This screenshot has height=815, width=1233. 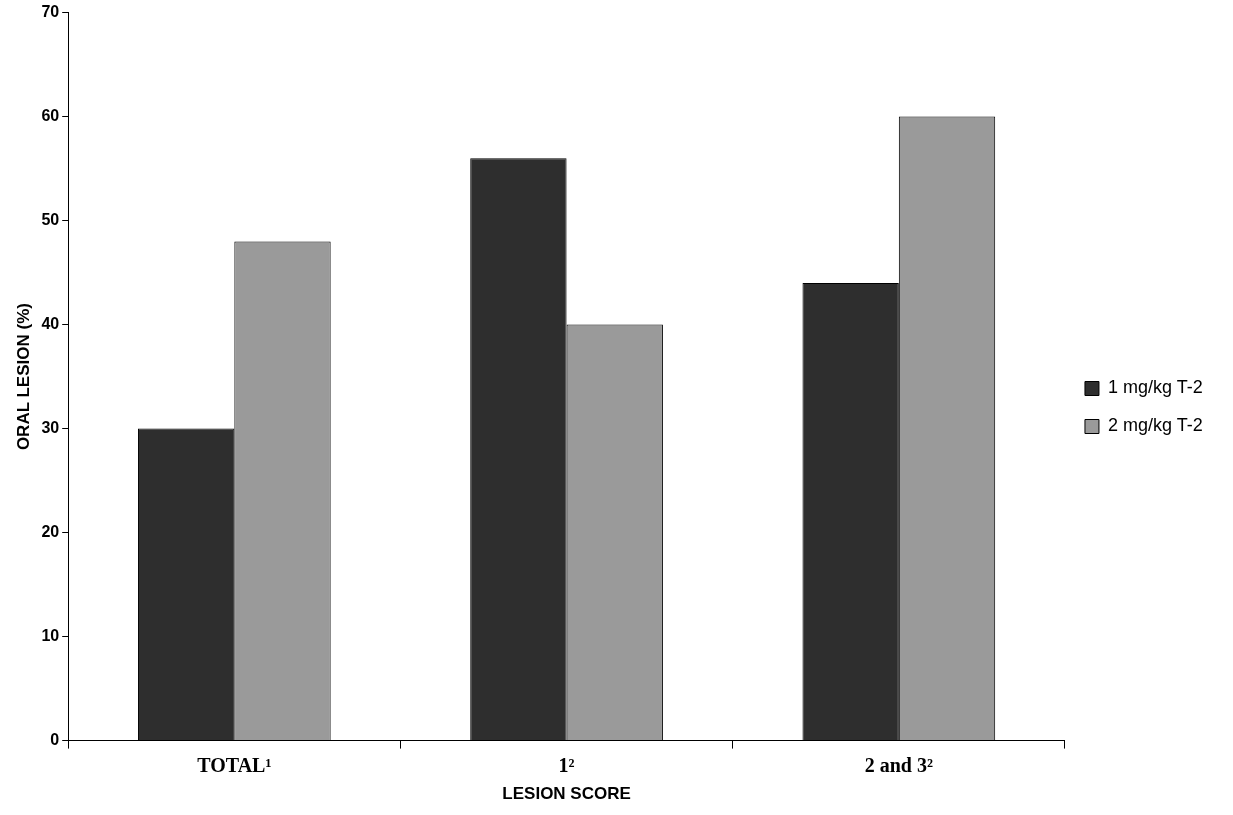 What do you see at coordinates (50, 532) in the screenshot?
I see `y-tick-label: 20` at bounding box center [50, 532].